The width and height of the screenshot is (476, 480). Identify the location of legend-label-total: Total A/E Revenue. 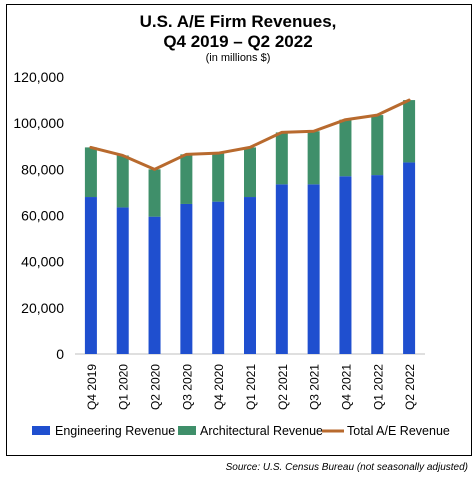
(398, 431).